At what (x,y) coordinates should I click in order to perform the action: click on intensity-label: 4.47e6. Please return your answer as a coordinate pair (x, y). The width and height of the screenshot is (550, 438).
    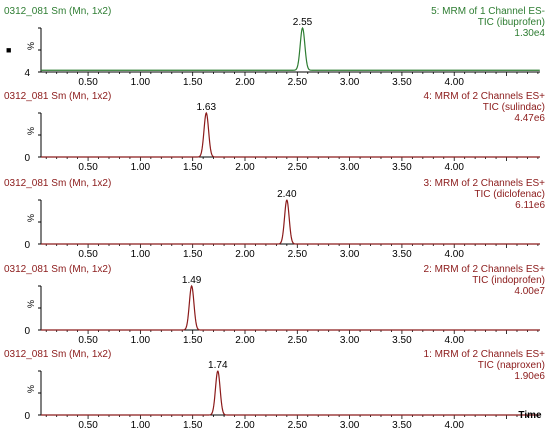
    Looking at the image, I should click on (529, 118).